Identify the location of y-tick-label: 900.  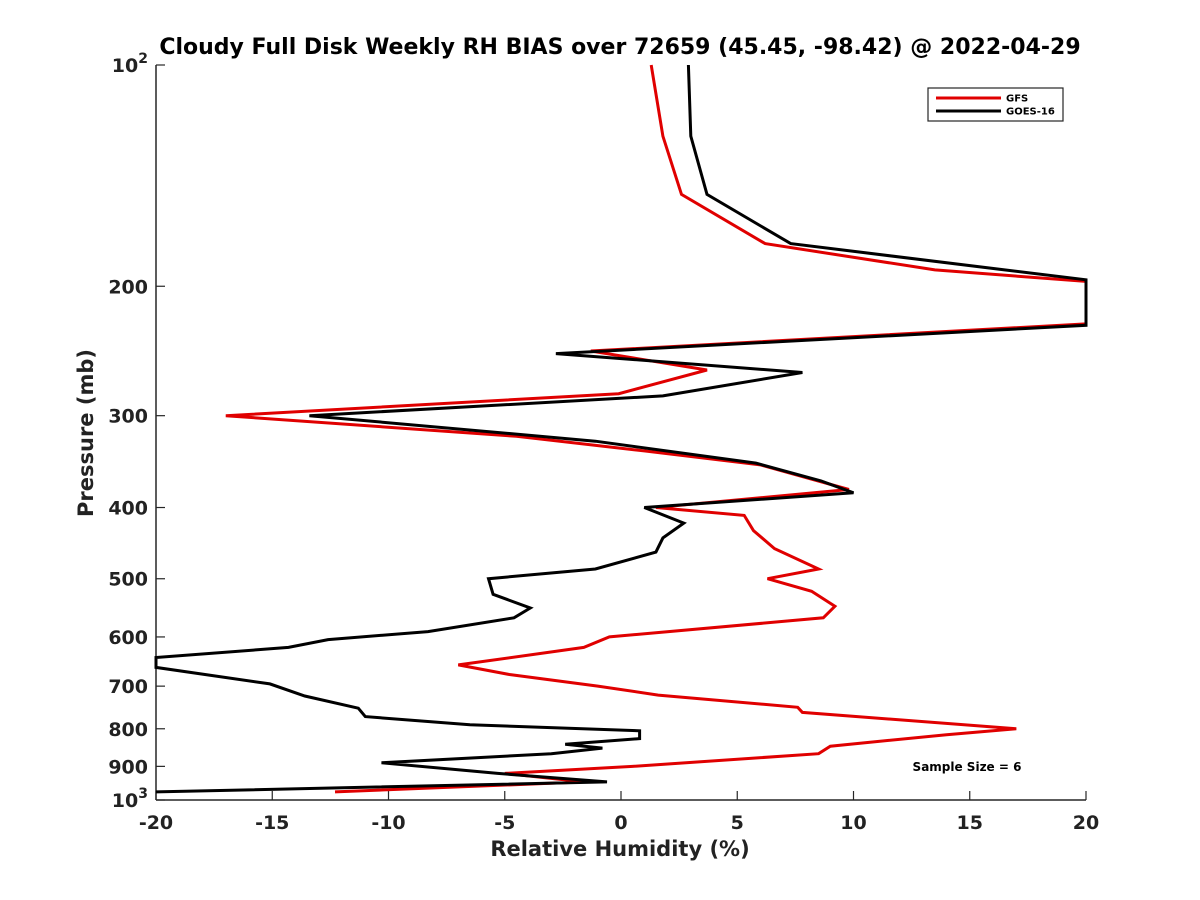
(128, 767).